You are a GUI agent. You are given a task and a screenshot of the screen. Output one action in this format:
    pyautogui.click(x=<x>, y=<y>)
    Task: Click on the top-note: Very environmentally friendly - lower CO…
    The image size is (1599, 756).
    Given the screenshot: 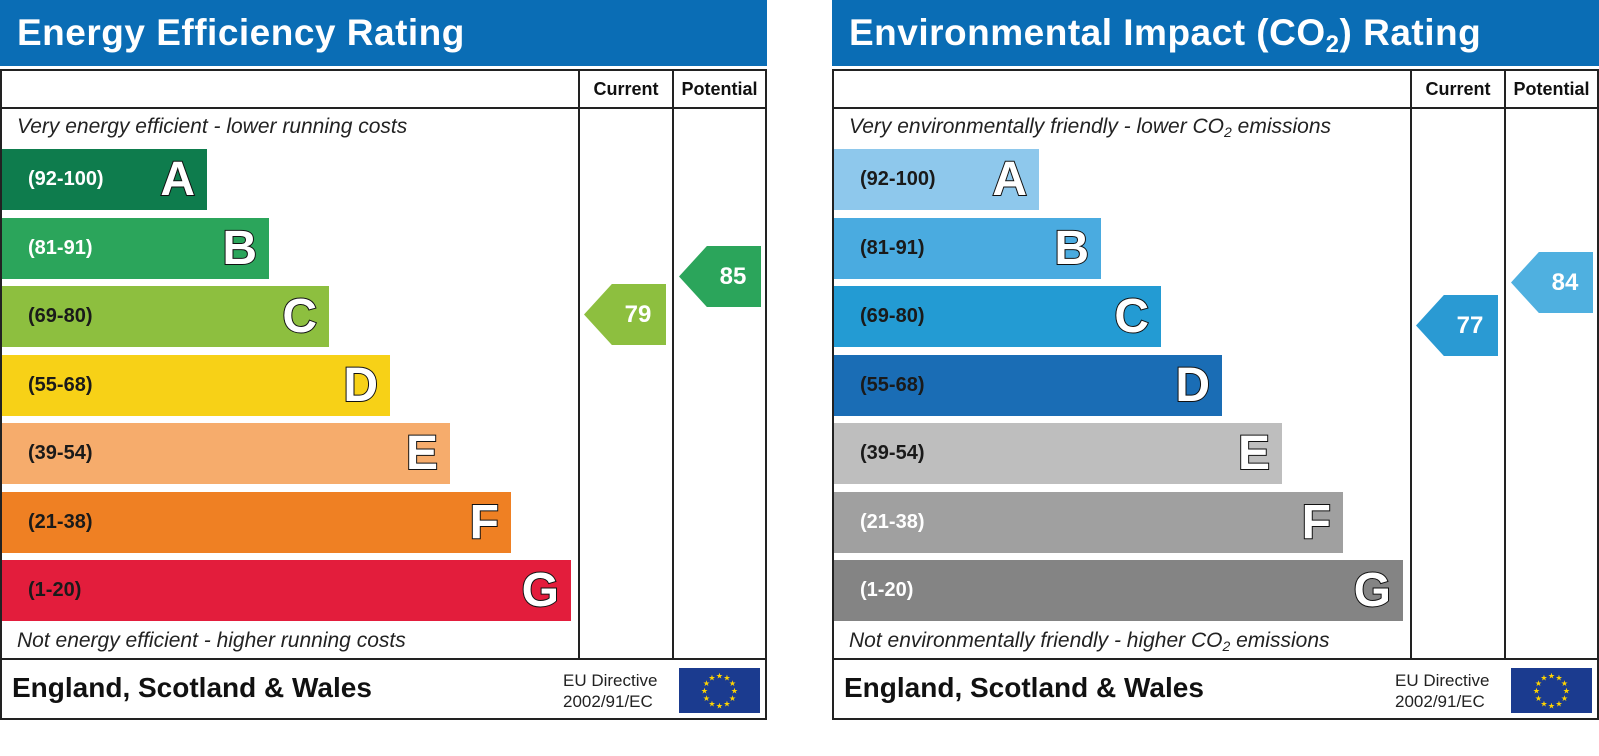 What is the action you would take?
    pyautogui.click(x=1090, y=127)
    